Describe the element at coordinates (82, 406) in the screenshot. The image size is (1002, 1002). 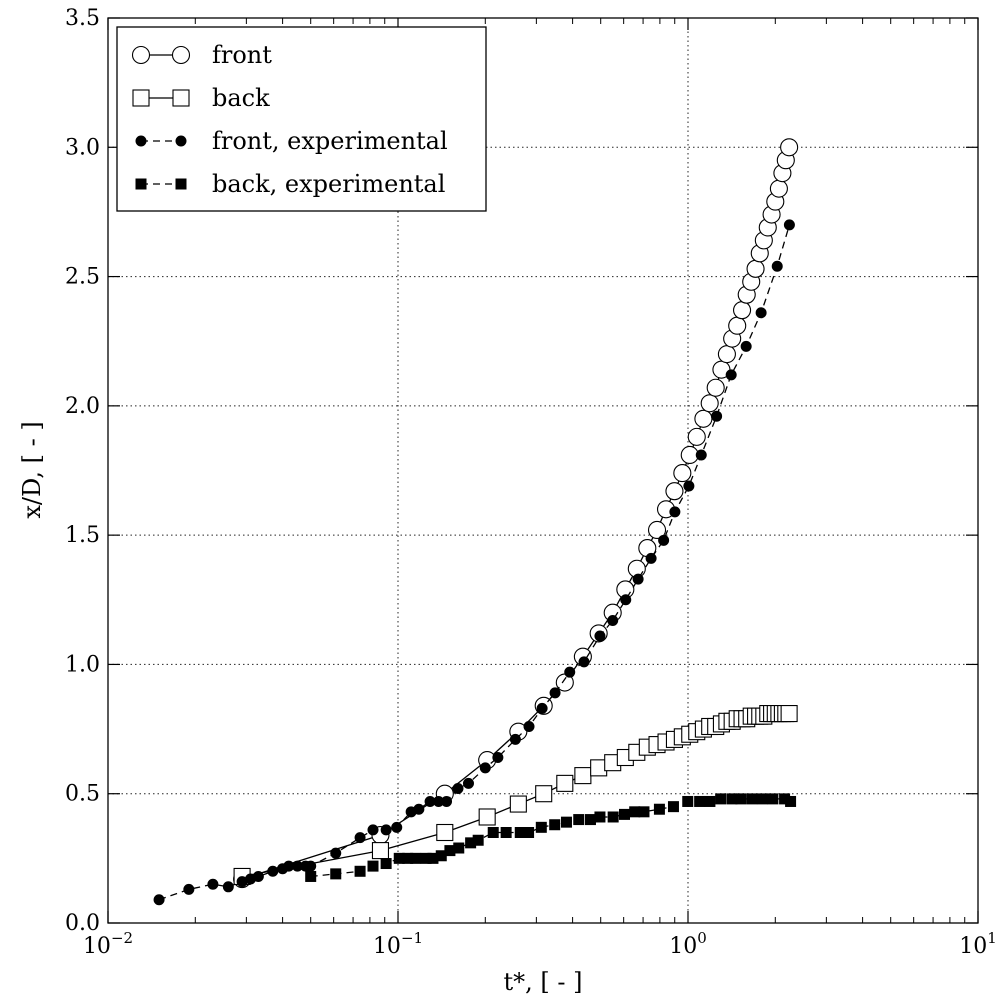
I see `y-tick-label: 2.0` at that location.